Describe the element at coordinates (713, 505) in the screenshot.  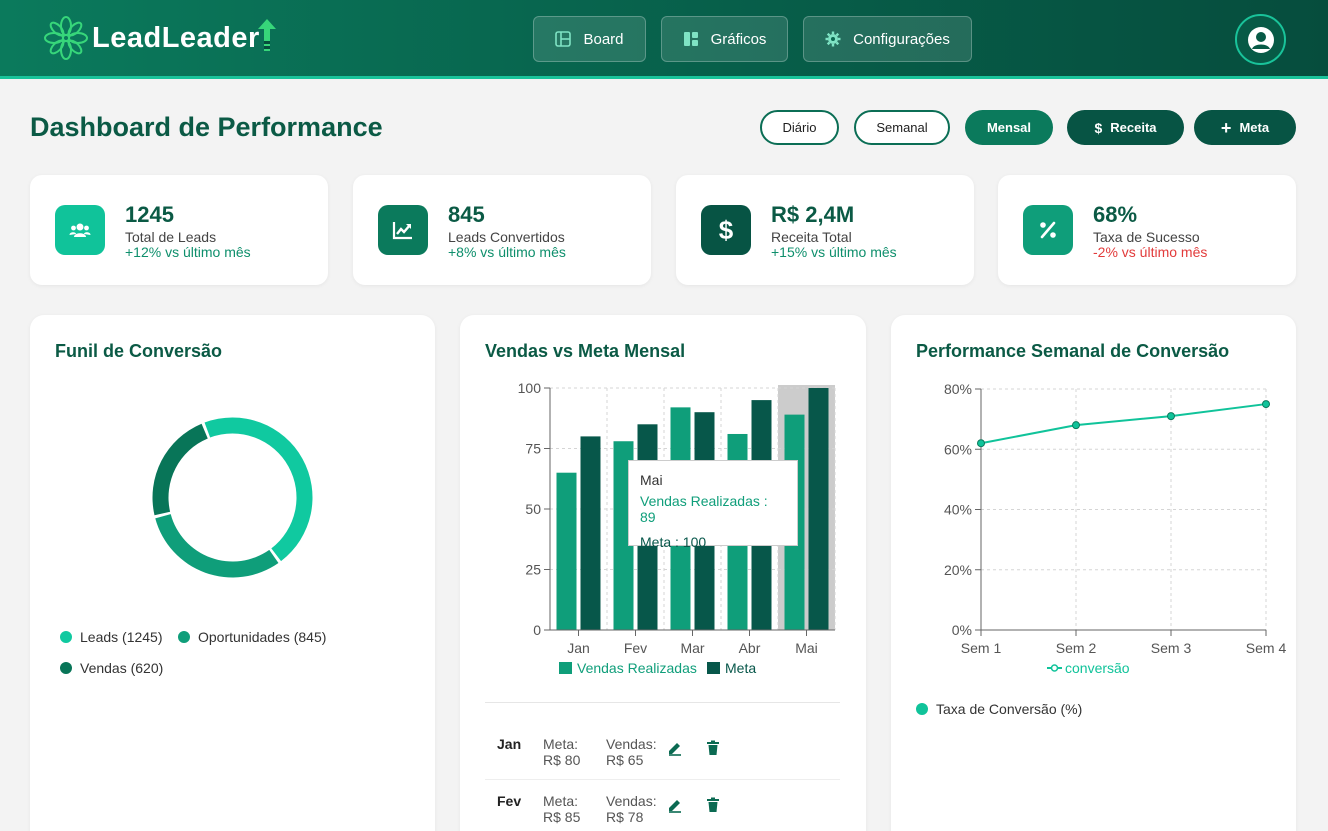
I see `chart-tooltip: Mai Vendas Realizadas : 89 Meta : 100` at that location.